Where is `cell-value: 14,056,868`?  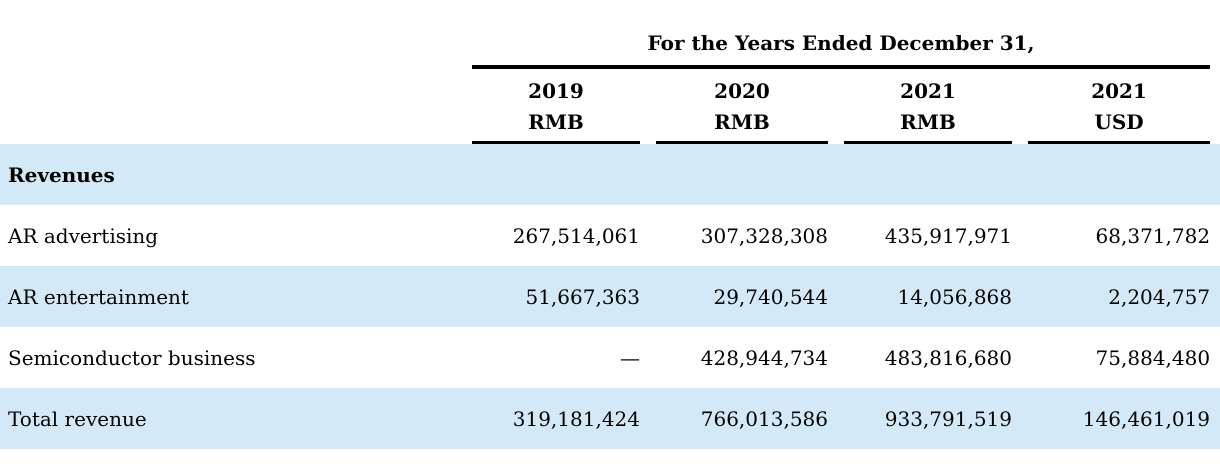 cell-value: 14,056,868 is located at coordinates (954, 296).